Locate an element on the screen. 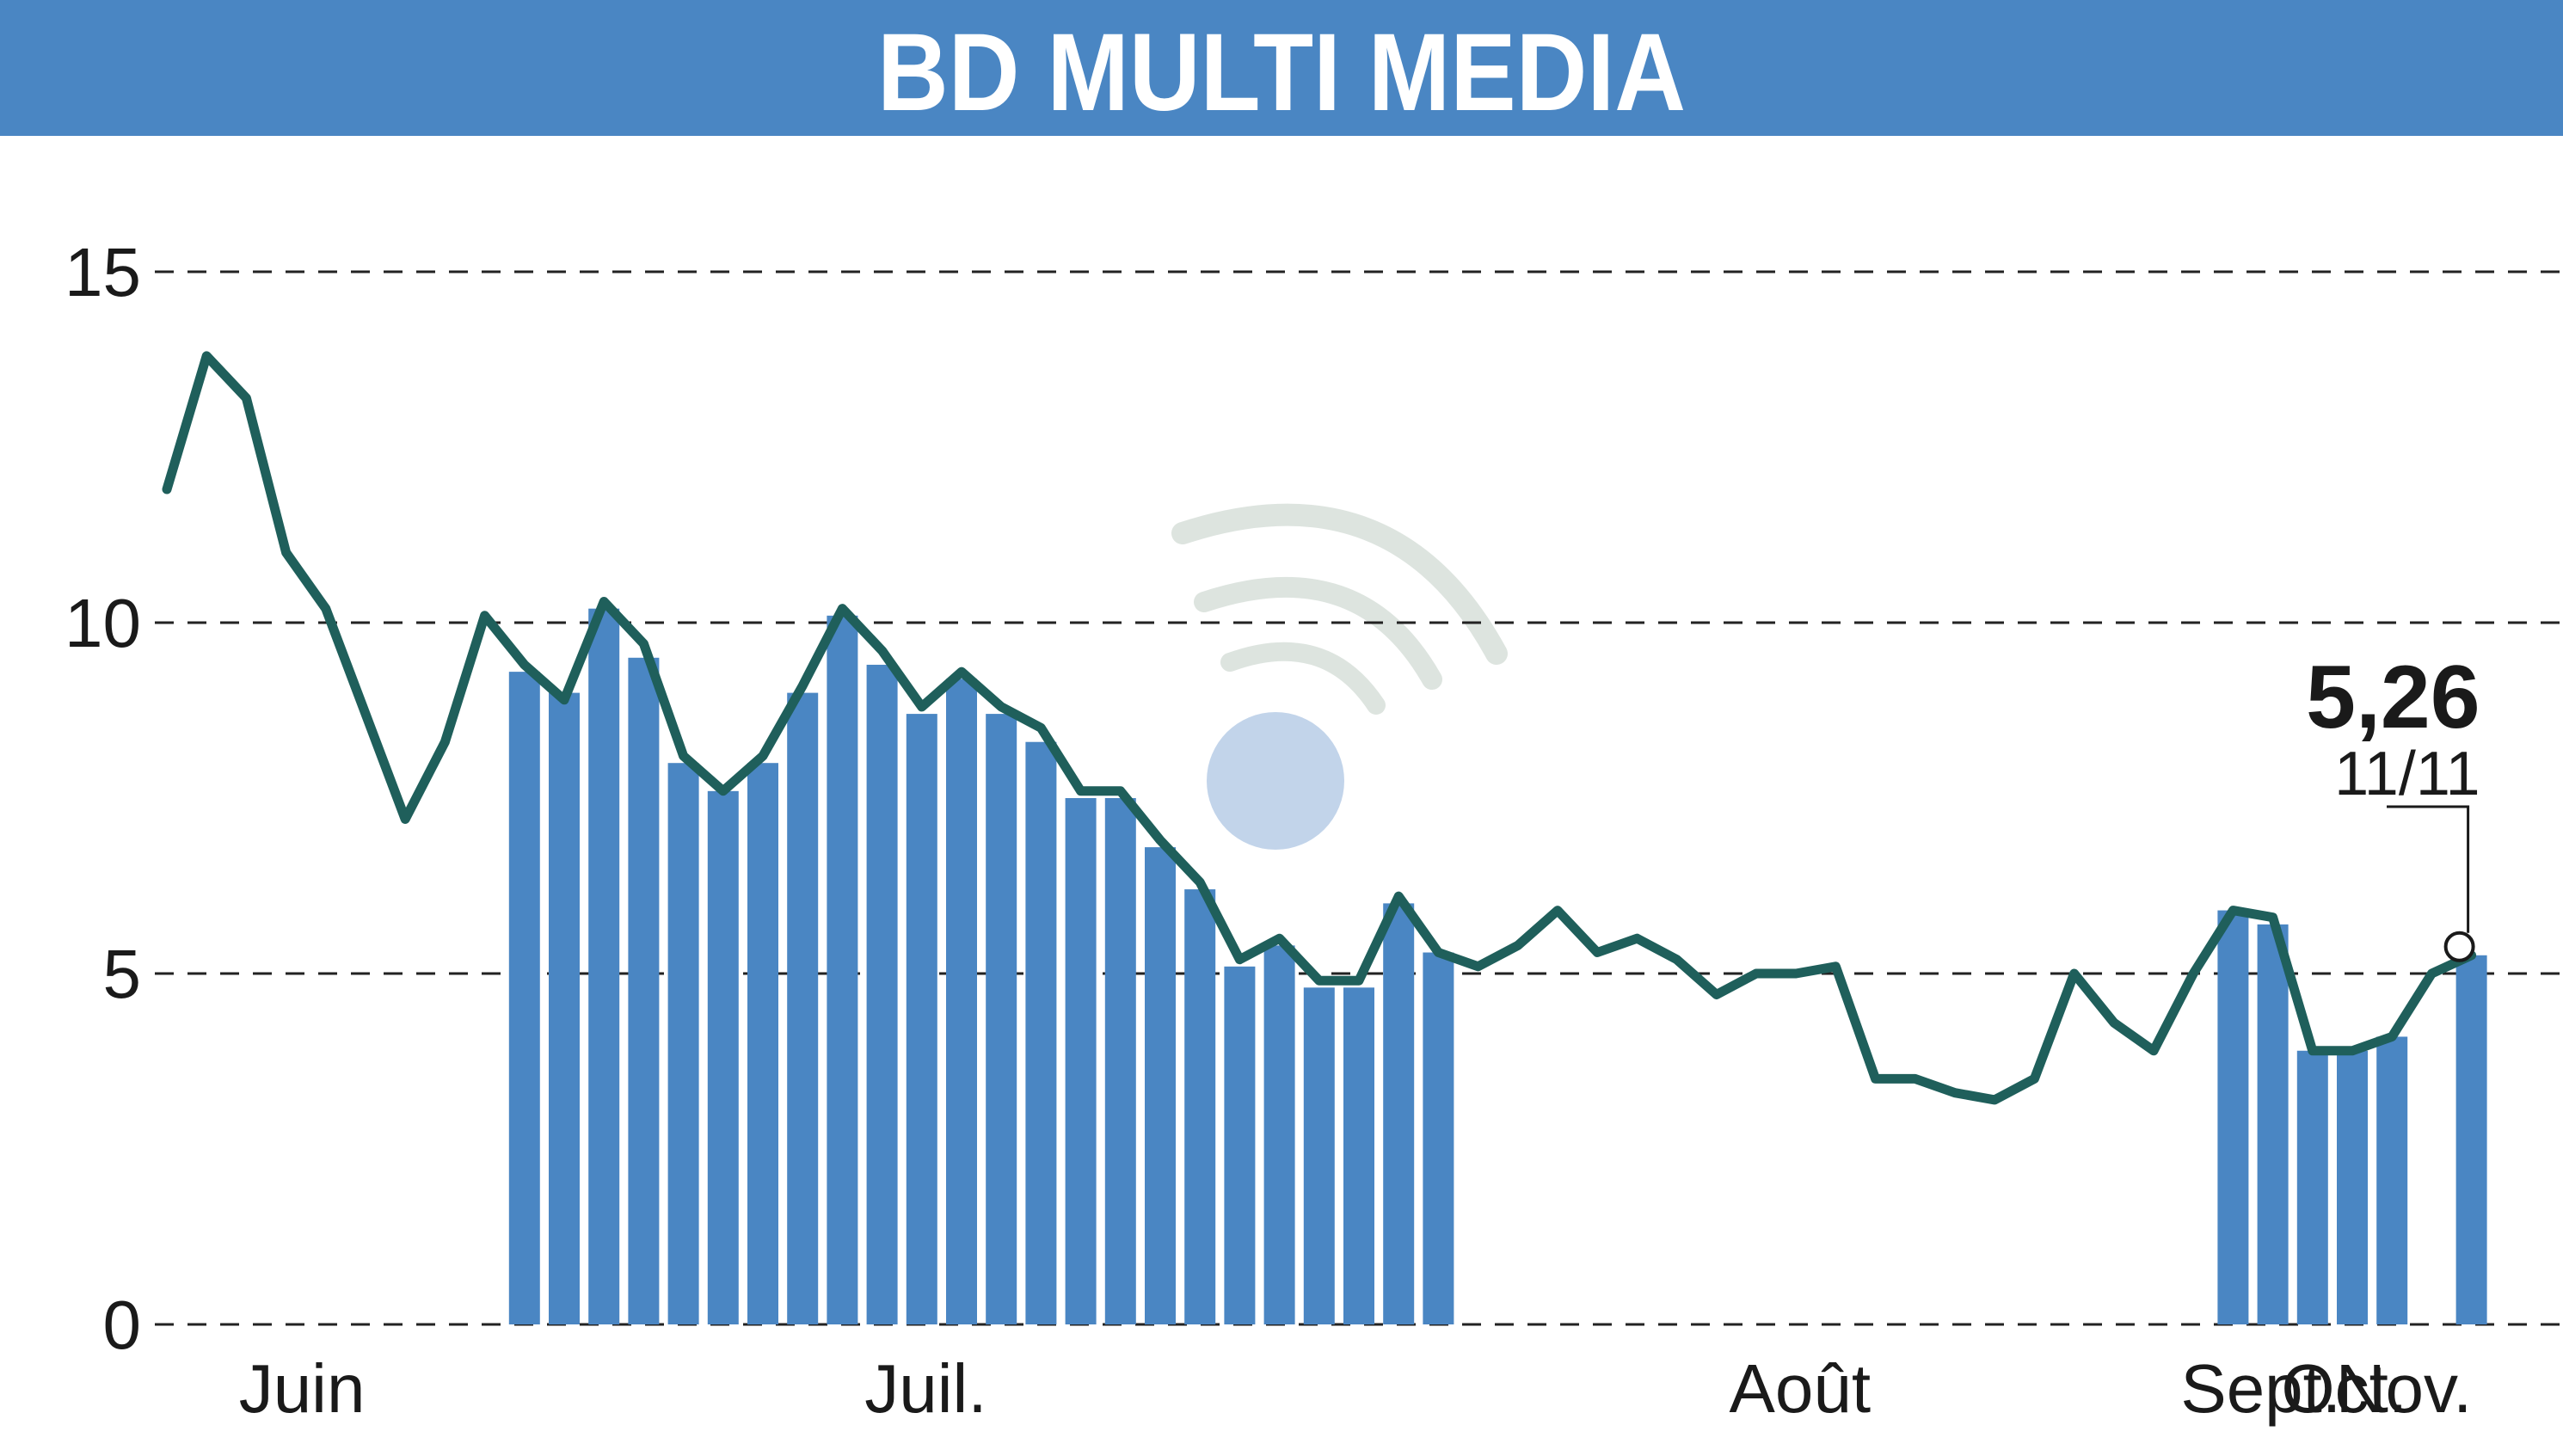  watermark-dot is located at coordinates (1275, 781).